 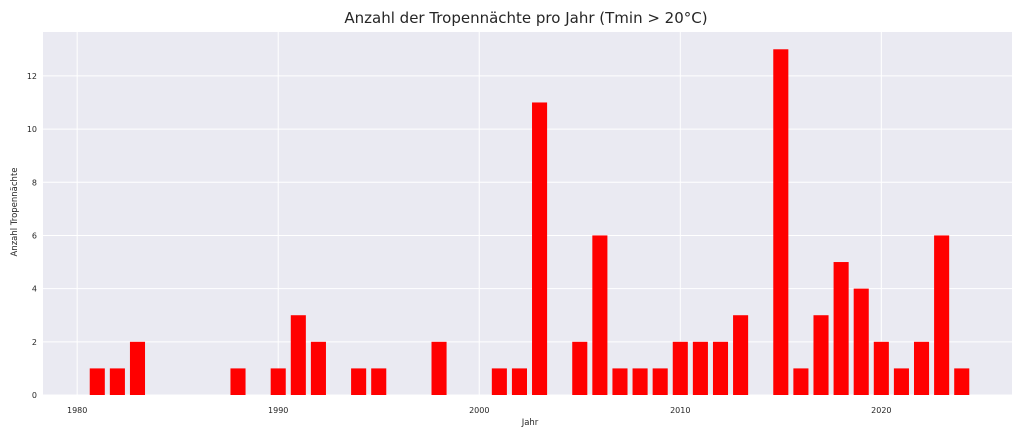 What do you see at coordinates (680, 368) in the screenshot?
I see `bar-2010` at bounding box center [680, 368].